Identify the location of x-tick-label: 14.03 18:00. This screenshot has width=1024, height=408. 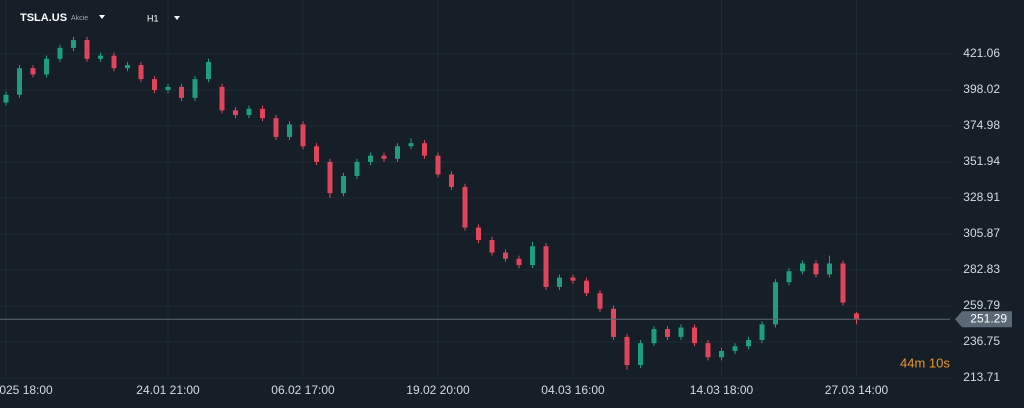
(722, 390).